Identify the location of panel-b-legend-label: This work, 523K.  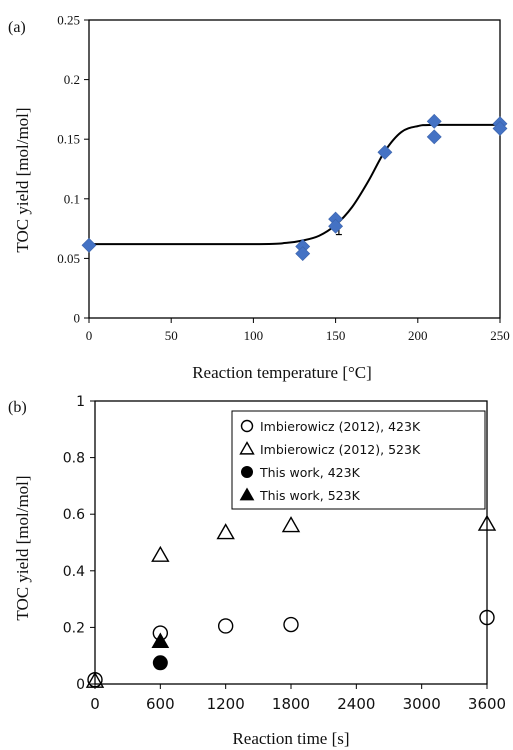
(310, 495).